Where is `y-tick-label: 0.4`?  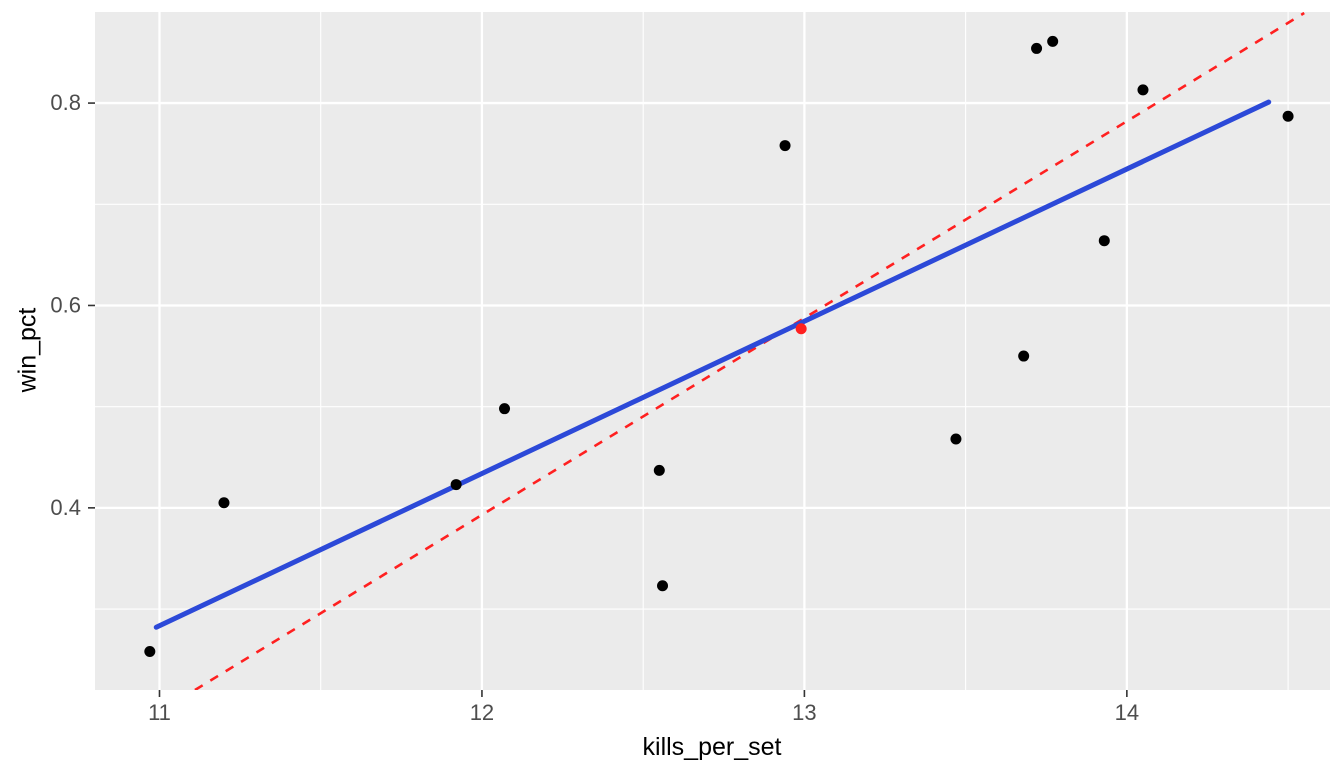
y-tick-label: 0.4 is located at coordinates (65, 507).